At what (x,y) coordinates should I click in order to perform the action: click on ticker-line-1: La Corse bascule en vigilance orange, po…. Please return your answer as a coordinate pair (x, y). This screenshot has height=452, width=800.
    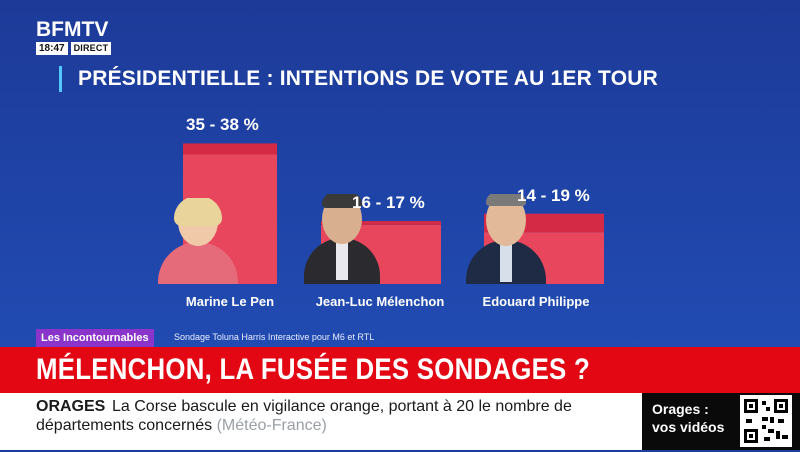
    Looking at the image, I should click on (342, 406).